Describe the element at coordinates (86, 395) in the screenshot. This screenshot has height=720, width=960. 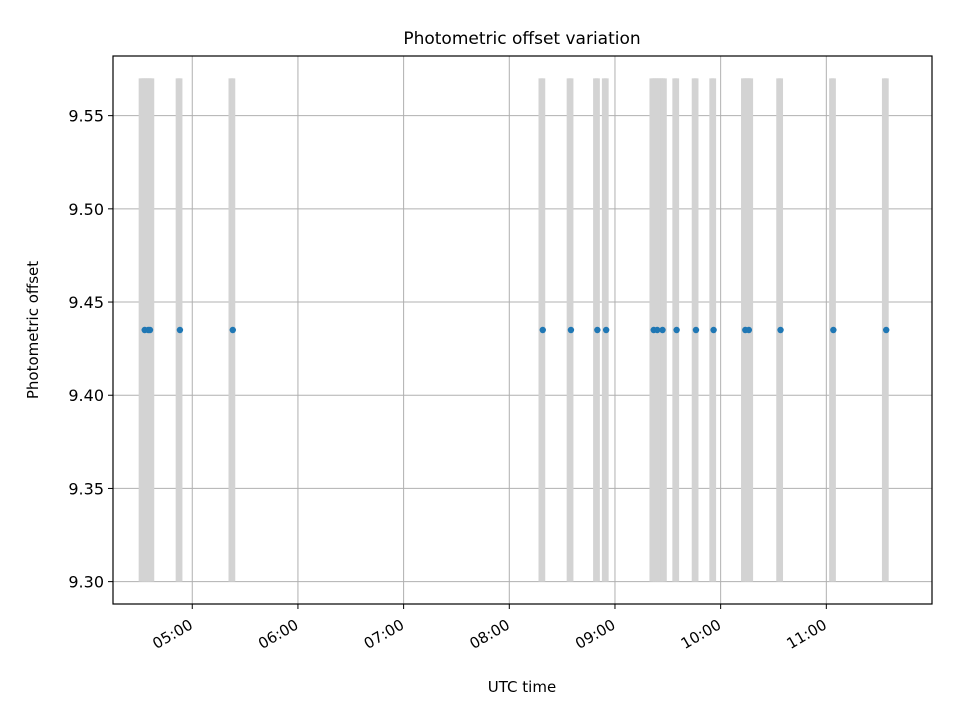
I see `y-tick-label: 9.40` at that location.